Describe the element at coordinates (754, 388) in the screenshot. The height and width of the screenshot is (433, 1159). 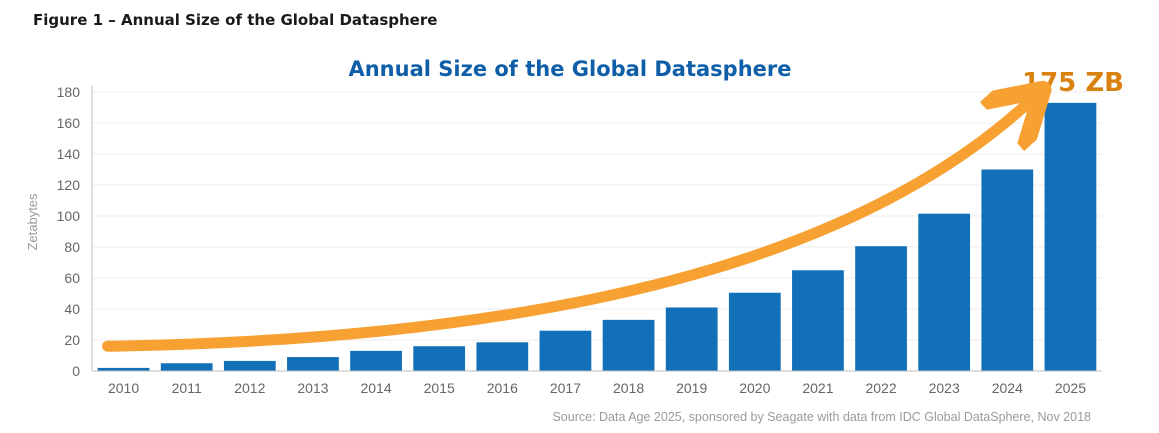
I see `x-tick-label: 2020` at that location.